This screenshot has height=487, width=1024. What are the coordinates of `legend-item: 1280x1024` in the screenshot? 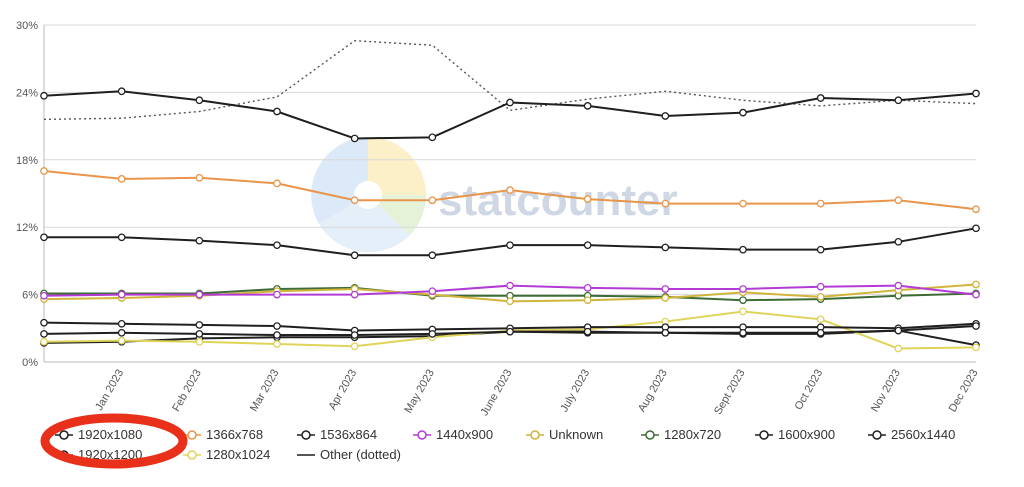 It's located at (226, 454).